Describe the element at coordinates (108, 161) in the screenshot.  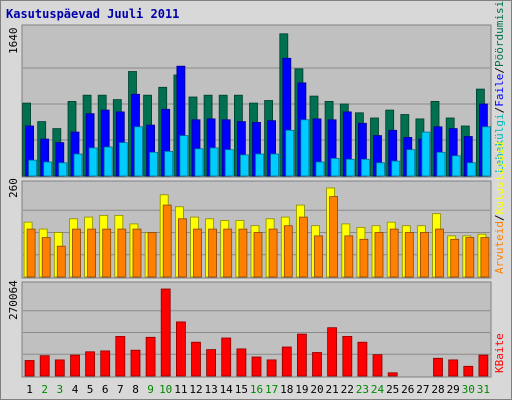
I see `bar-lehekülgi-day-6` at that location.